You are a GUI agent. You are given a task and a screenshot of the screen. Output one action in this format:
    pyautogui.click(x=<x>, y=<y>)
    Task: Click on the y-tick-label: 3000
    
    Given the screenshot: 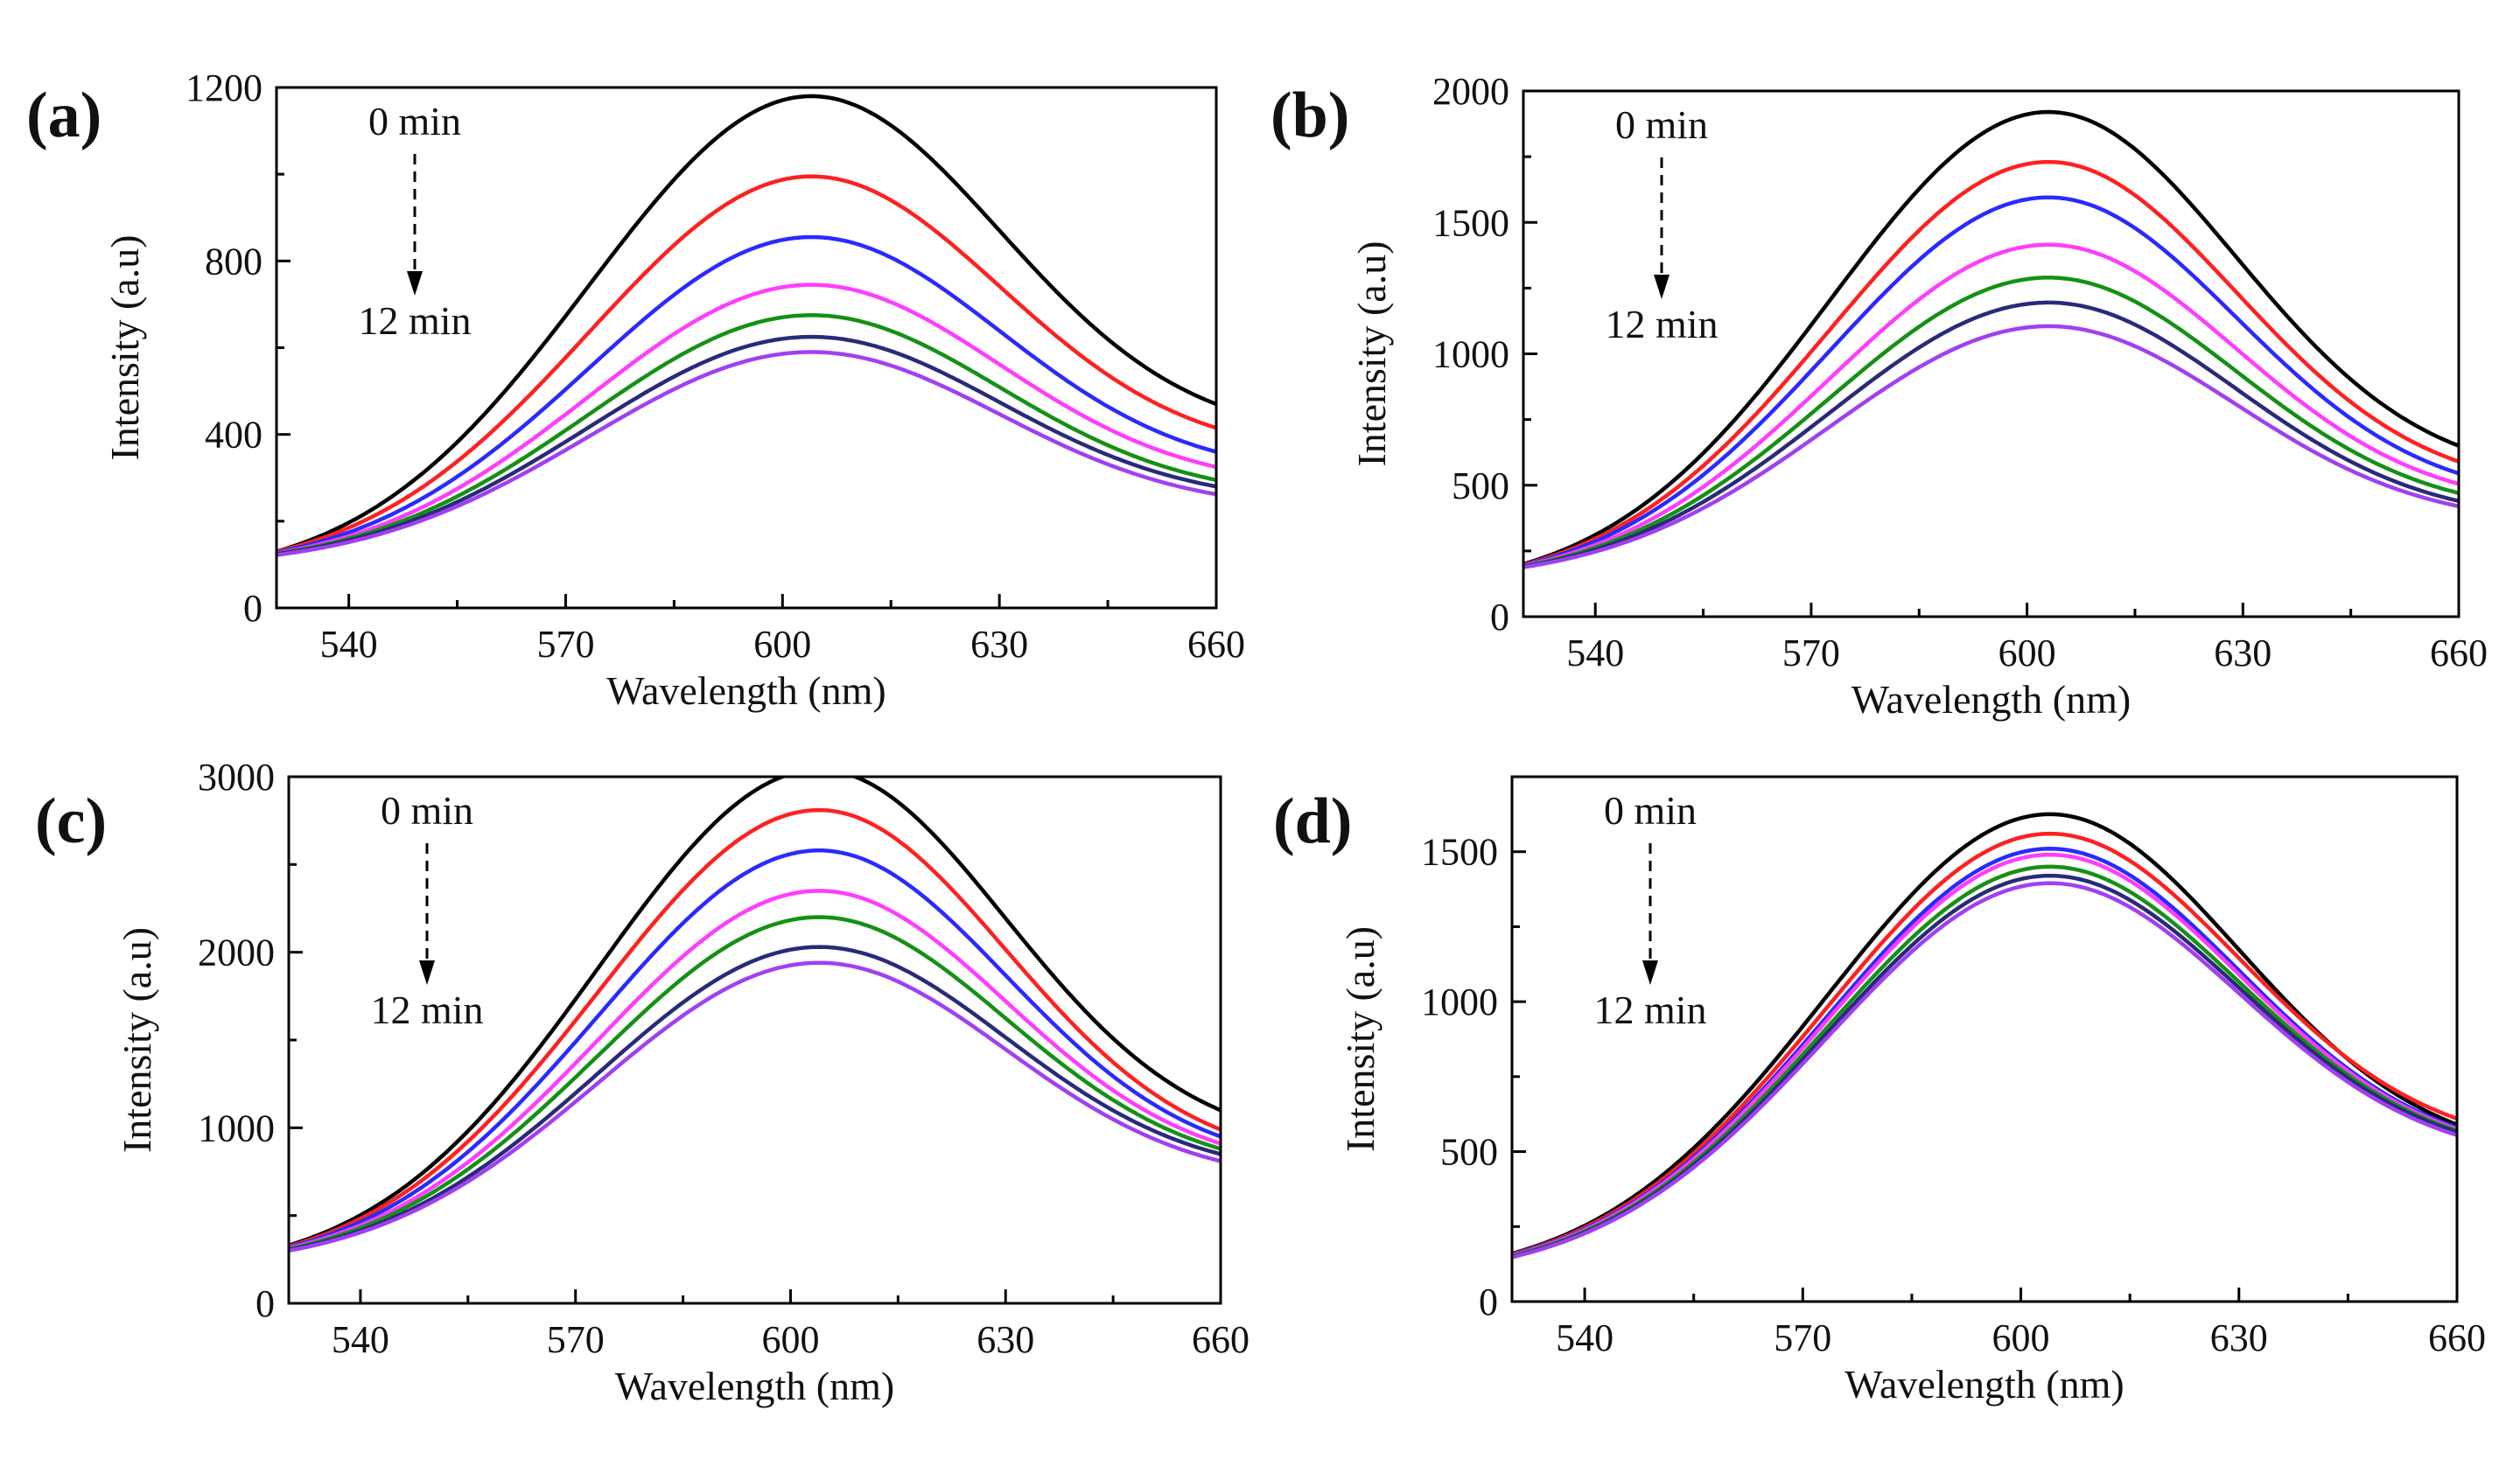 What is the action you would take?
    pyautogui.click(x=236, y=778)
    